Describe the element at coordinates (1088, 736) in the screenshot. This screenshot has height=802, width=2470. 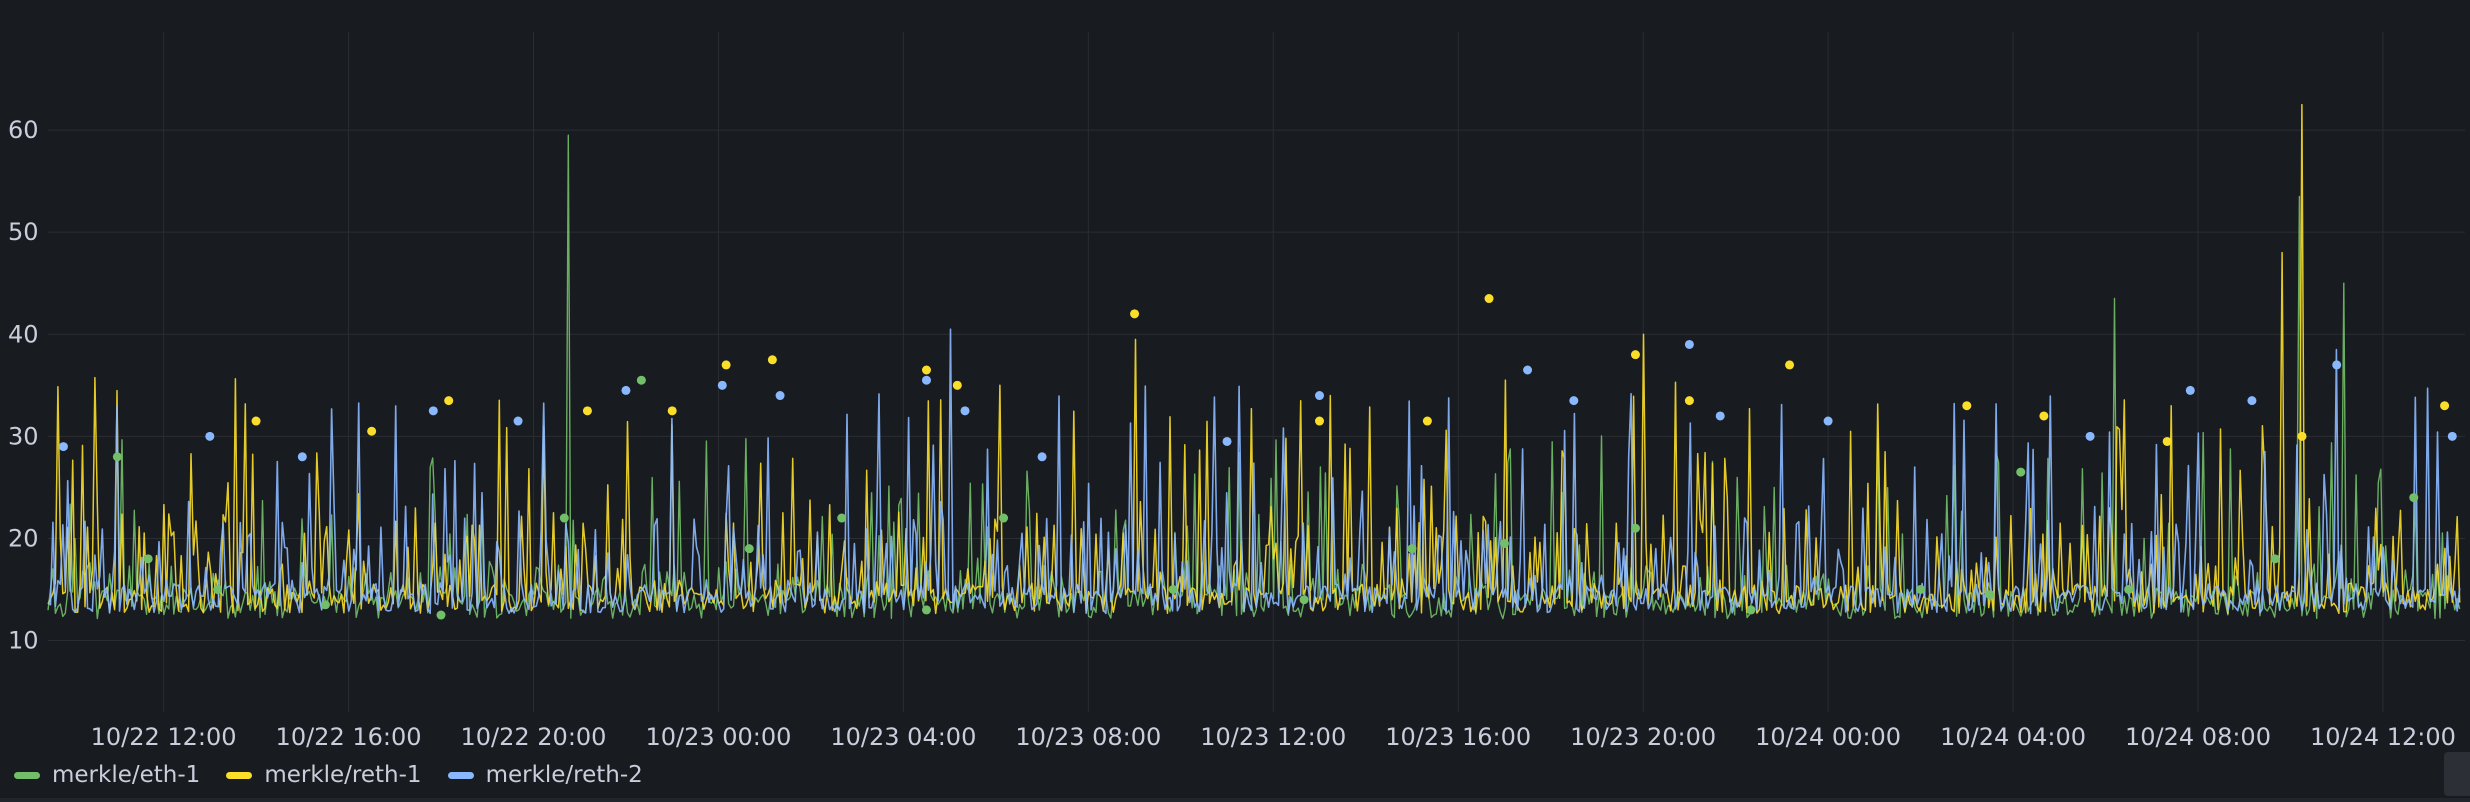
I see `x-tick-label: 10/23 08:00` at that location.